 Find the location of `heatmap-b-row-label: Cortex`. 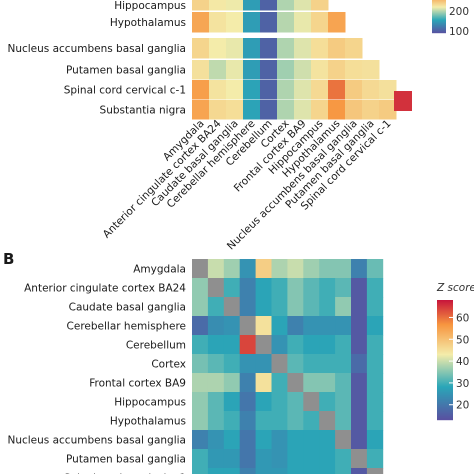

heatmap-b-row-label: Cortex is located at coordinates (168, 365).